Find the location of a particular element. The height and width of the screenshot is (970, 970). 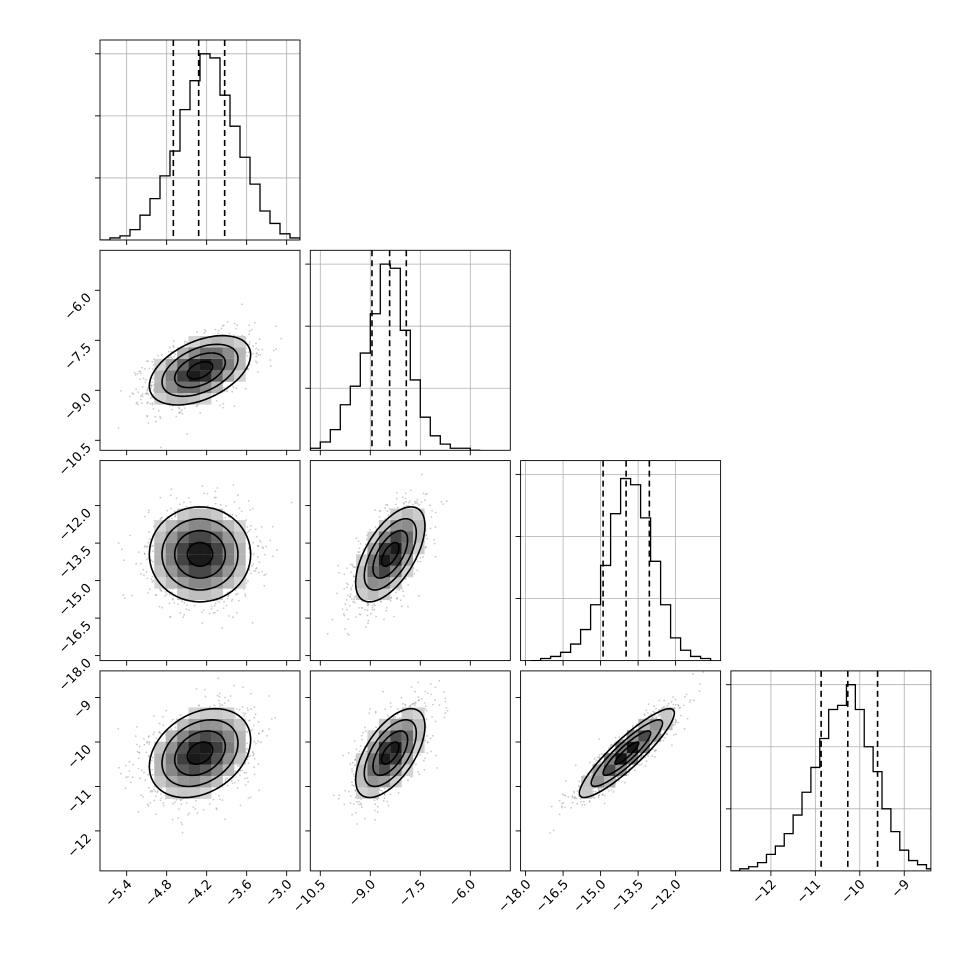

y-tick-label: −11 is located at coordinates (80, 802).